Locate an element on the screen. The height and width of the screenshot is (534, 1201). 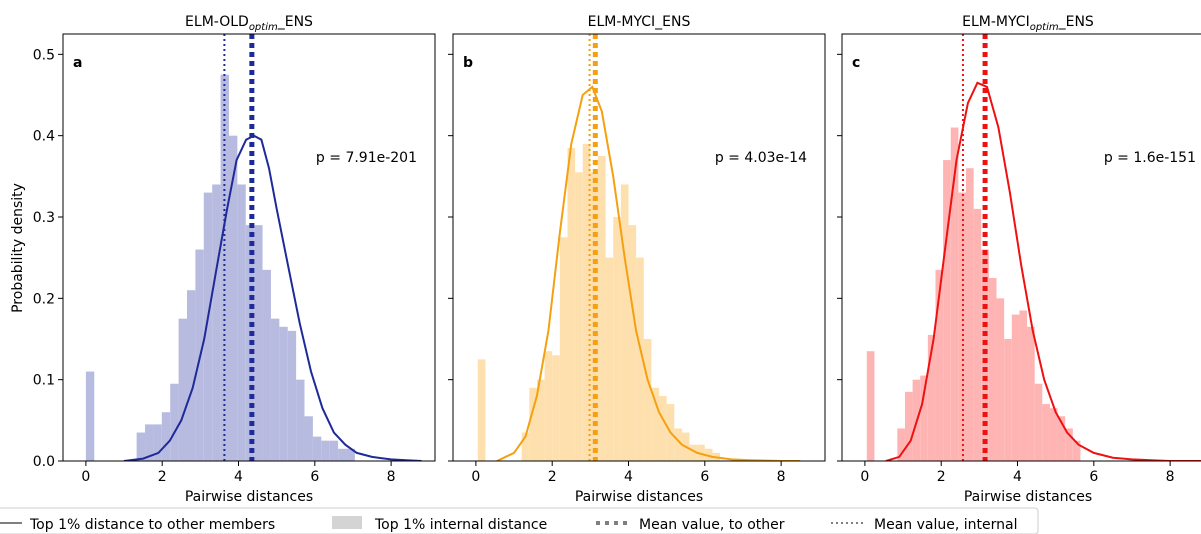
legend-label-bar: Top 1% internal distance is located at coordinates (460, 525).